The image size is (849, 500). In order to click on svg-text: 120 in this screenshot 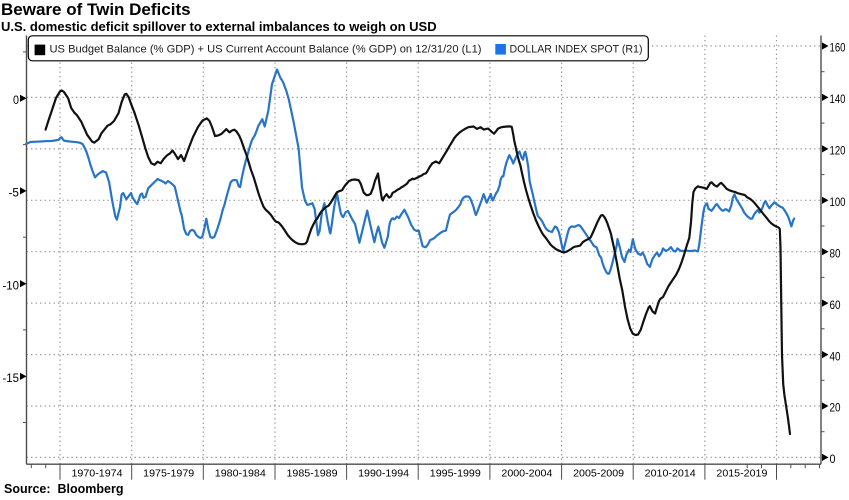, I will do `click(838, 152)`.